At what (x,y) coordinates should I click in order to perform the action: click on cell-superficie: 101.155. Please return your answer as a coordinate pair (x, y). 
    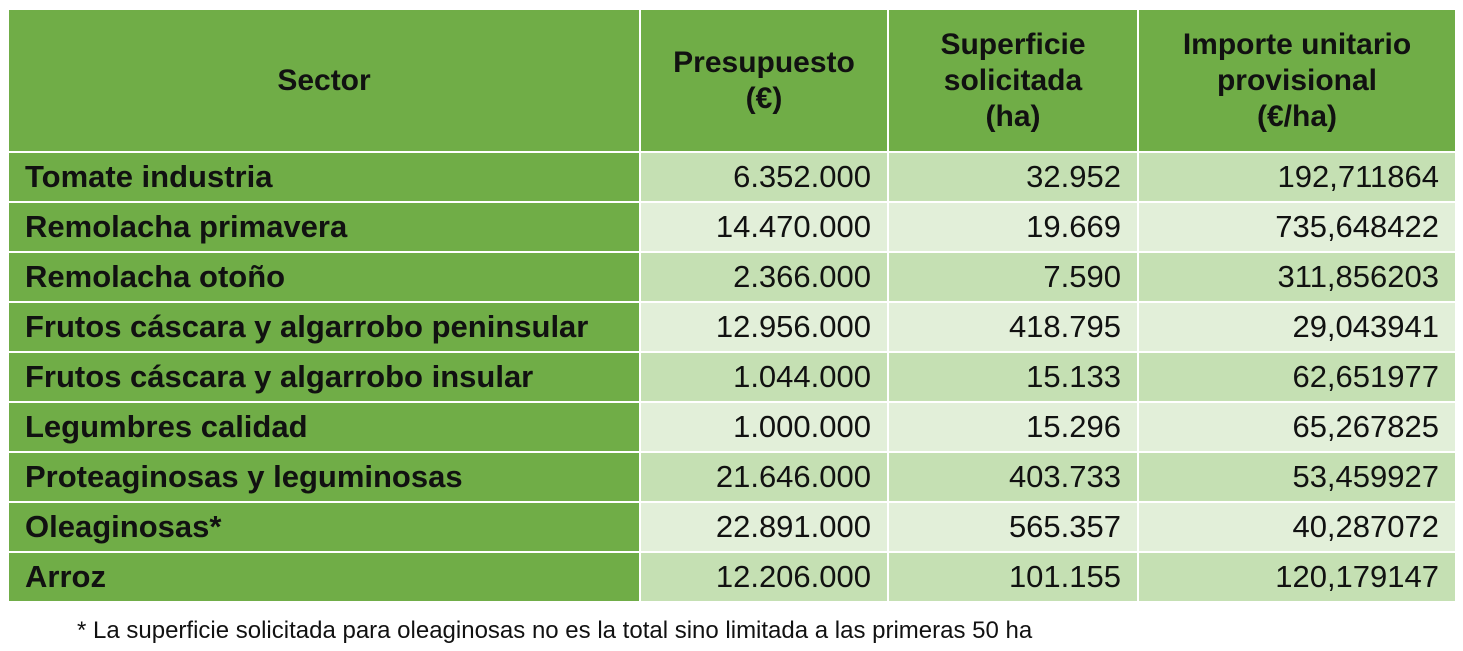
    Looking at the image, I should click on (1013, 577).